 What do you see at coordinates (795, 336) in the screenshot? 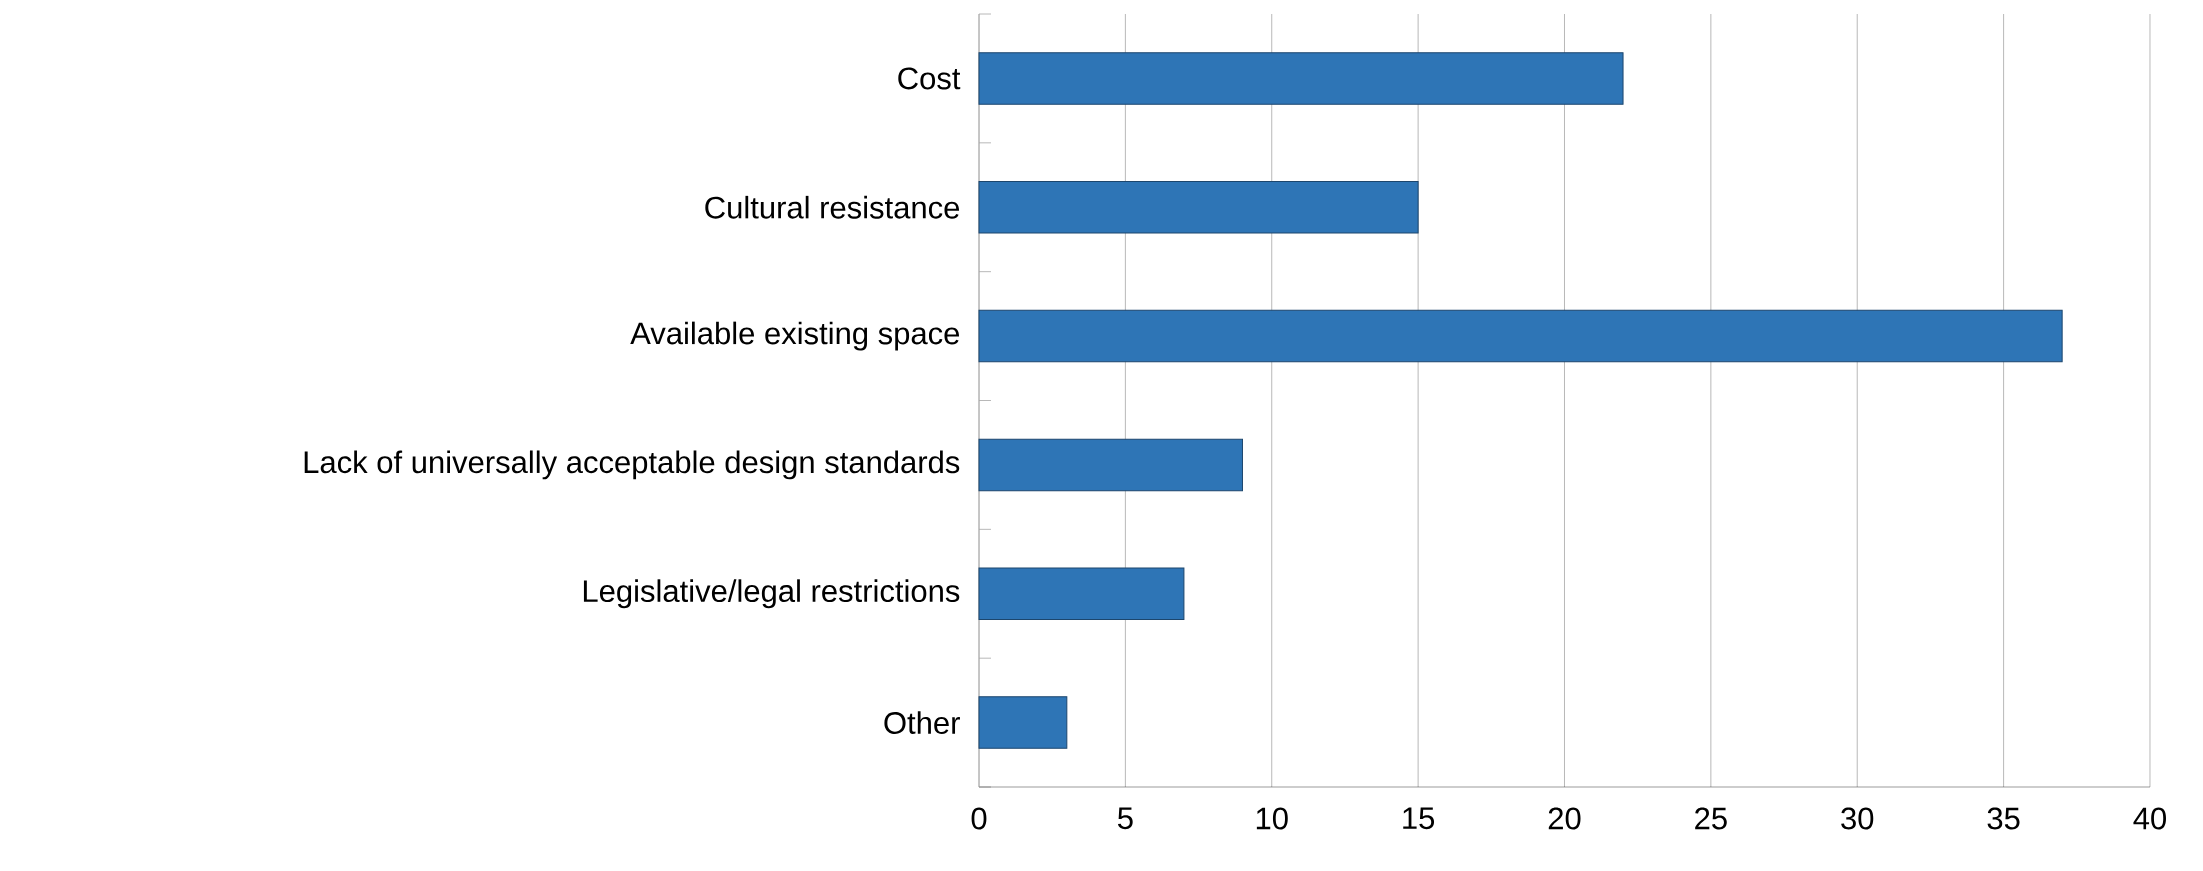
I see `y-tick-label: Available existing space` at bounding box center [795, 336].